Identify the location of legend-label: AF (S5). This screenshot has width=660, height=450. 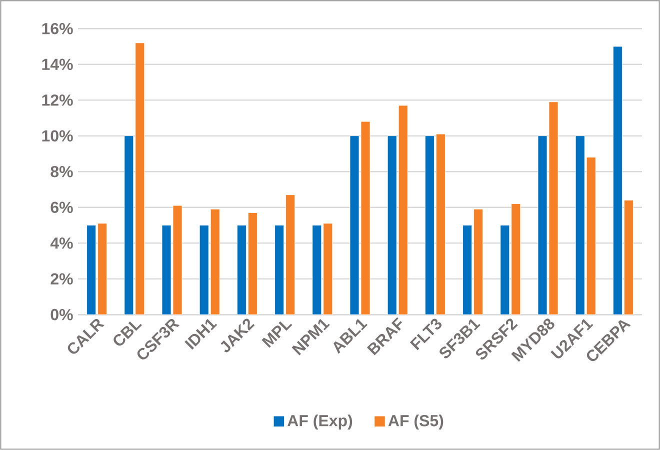
(416, 422).